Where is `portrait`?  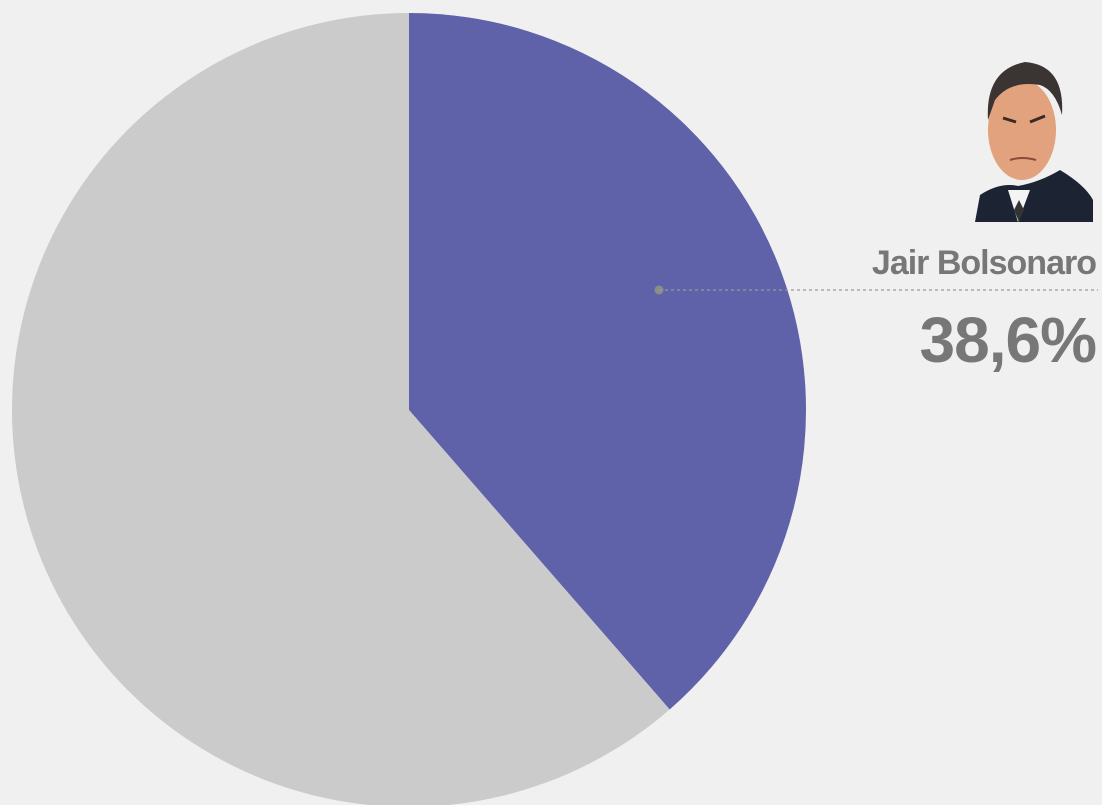 portrait is located at coordinates (1034, 141).